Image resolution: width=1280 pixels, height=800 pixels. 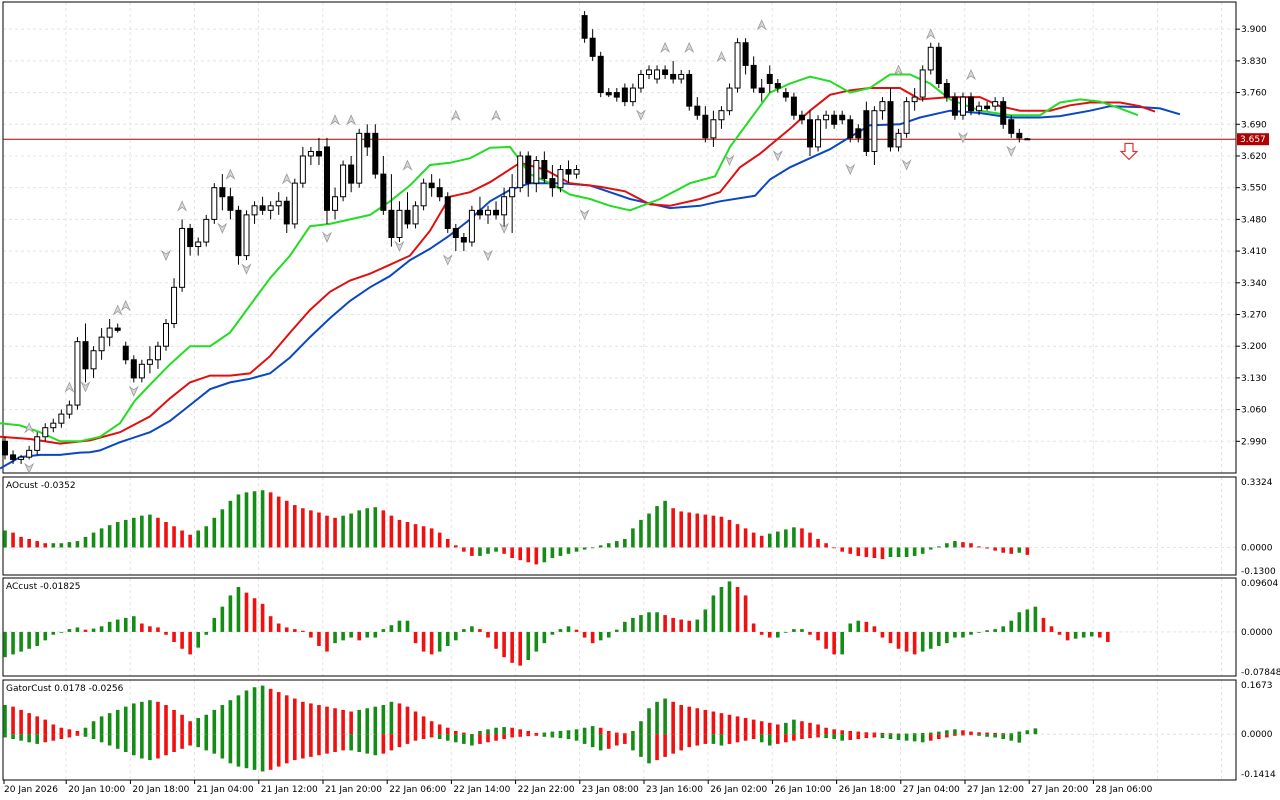 I want to click on ac-panel: ACcust -0.01825, so click(x=556, y=623).